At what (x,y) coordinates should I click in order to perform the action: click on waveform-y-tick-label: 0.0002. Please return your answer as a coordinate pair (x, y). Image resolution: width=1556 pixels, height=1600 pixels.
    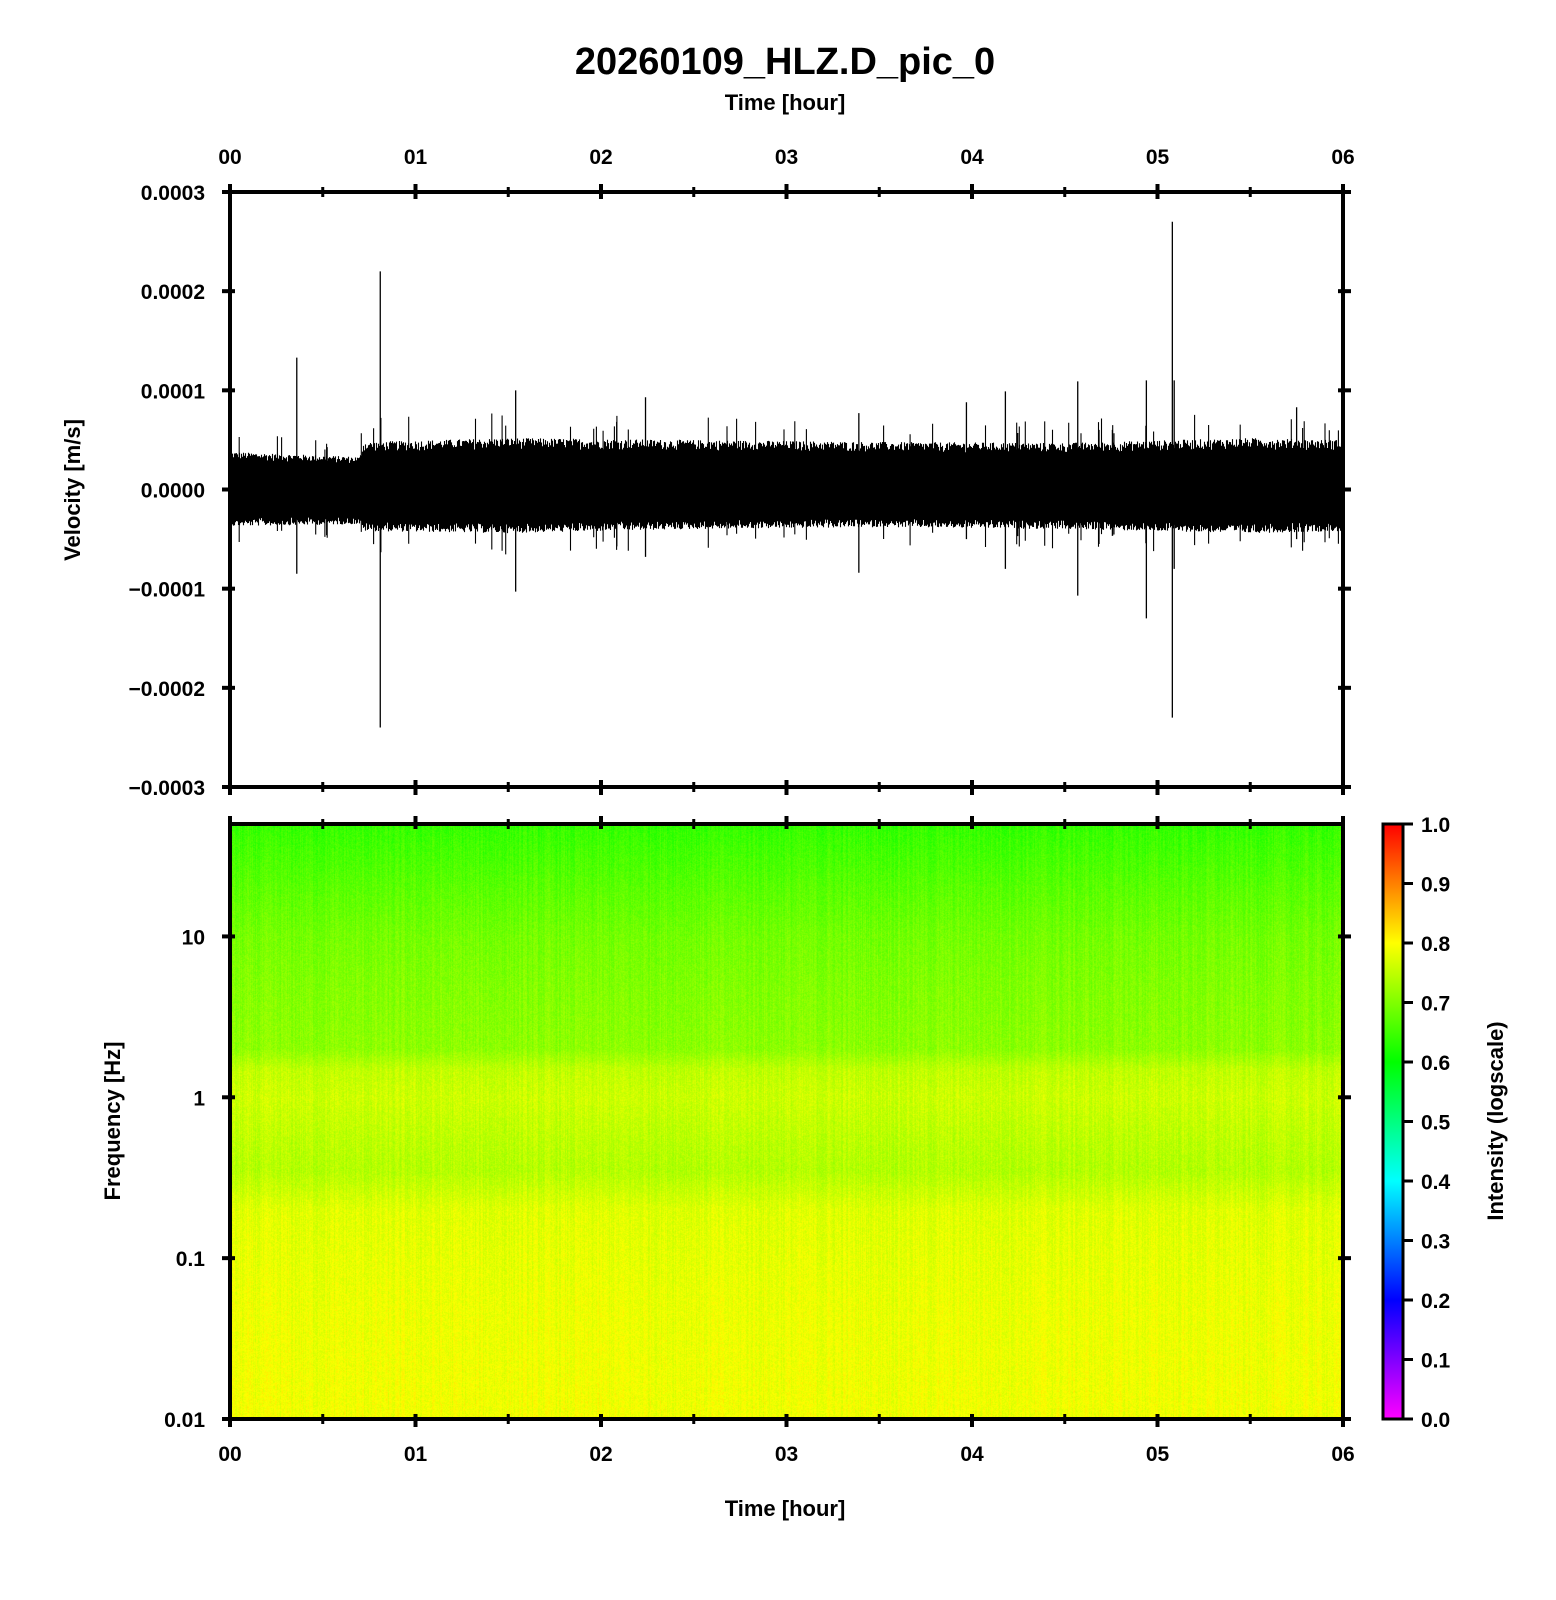
    Looking at the image, I should click on (173, 292).